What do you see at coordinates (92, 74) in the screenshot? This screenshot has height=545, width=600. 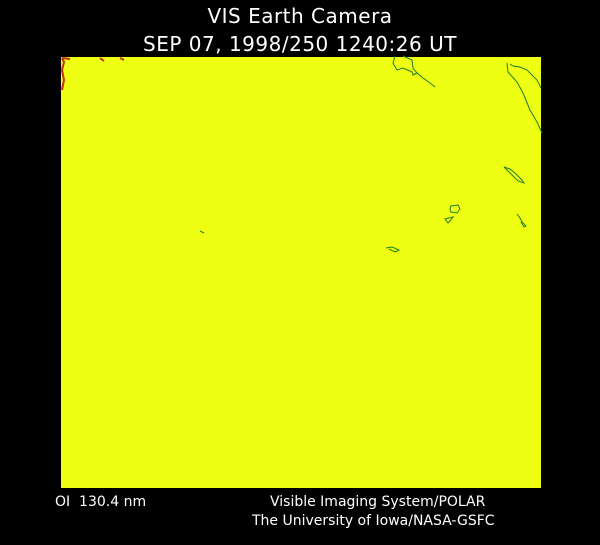 I see `image-edge` at bounding box center [92, 74].